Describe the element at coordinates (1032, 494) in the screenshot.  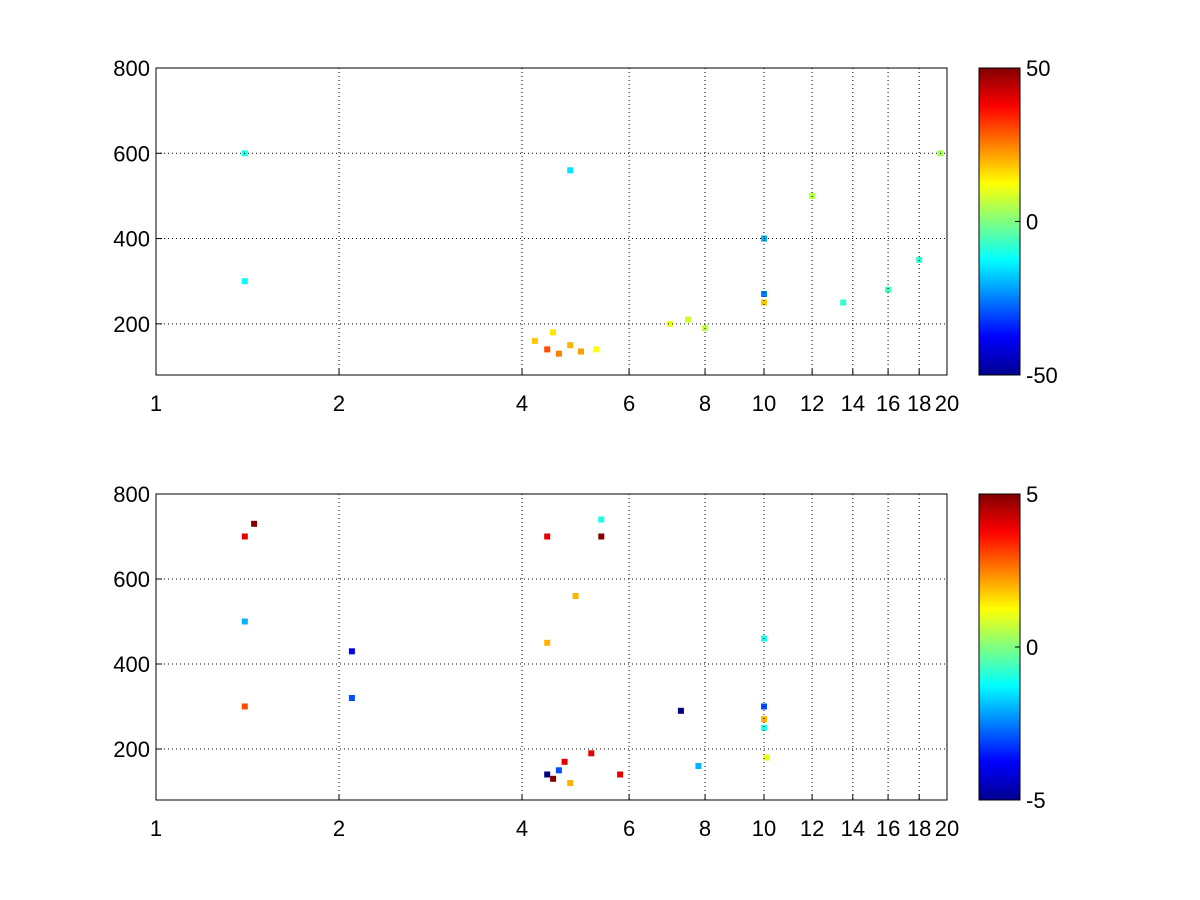
I see `colorbar-tick-label: 5` at that location.